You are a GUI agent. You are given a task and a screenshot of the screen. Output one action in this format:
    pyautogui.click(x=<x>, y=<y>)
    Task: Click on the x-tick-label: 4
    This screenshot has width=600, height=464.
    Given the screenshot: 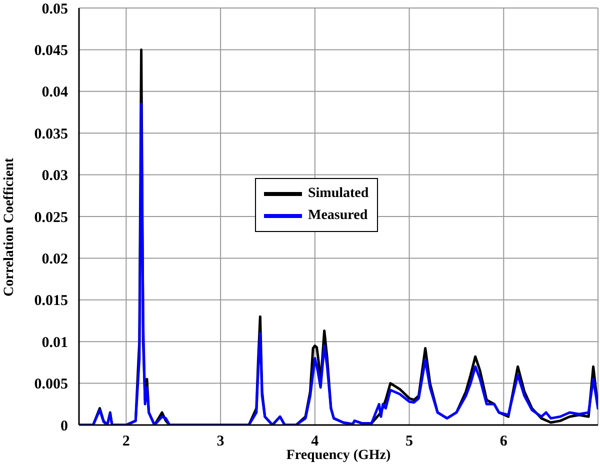 What is the action you would take?
    pyautogui.click(x=315, y=442)
    